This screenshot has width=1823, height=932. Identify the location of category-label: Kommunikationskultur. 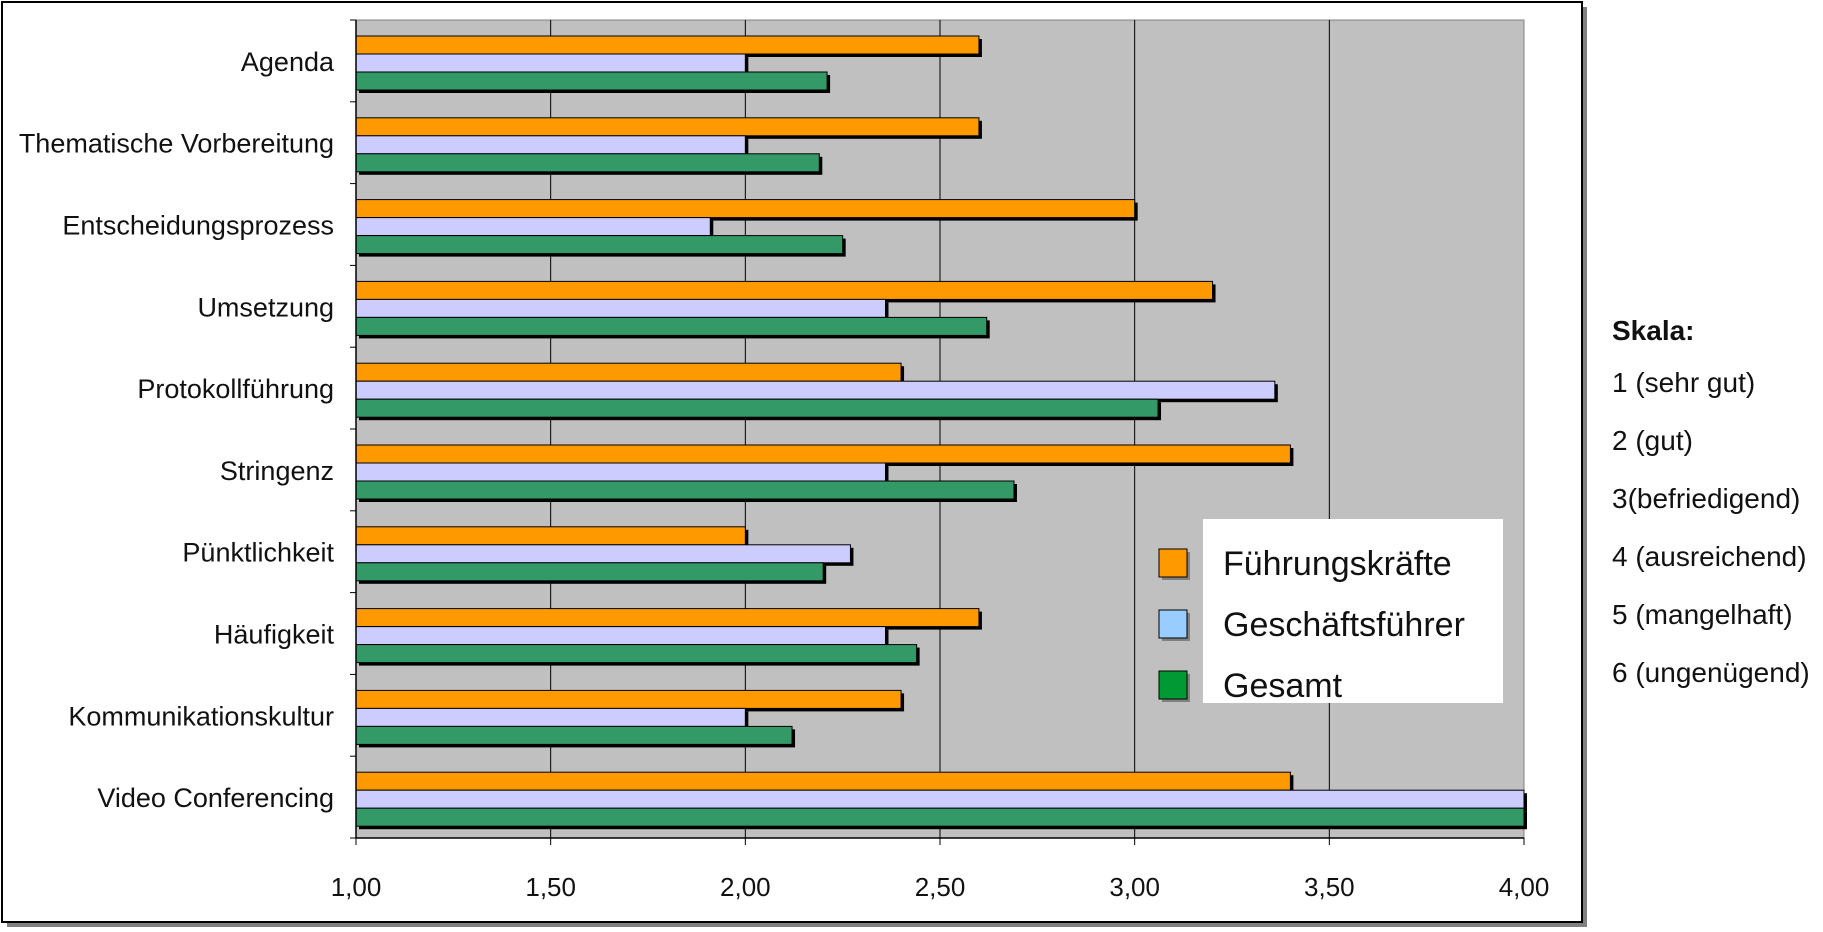
(201, 716).